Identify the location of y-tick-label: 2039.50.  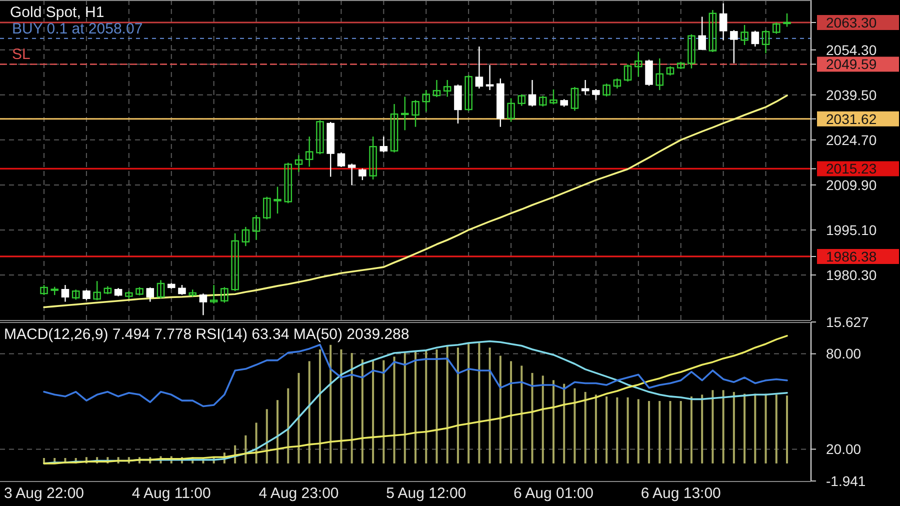
(851, 94).